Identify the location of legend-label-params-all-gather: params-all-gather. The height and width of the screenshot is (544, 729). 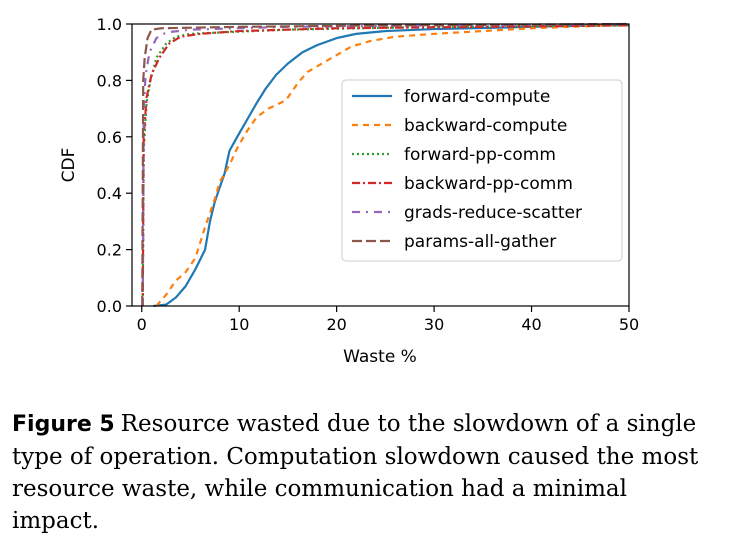
(480, 242).